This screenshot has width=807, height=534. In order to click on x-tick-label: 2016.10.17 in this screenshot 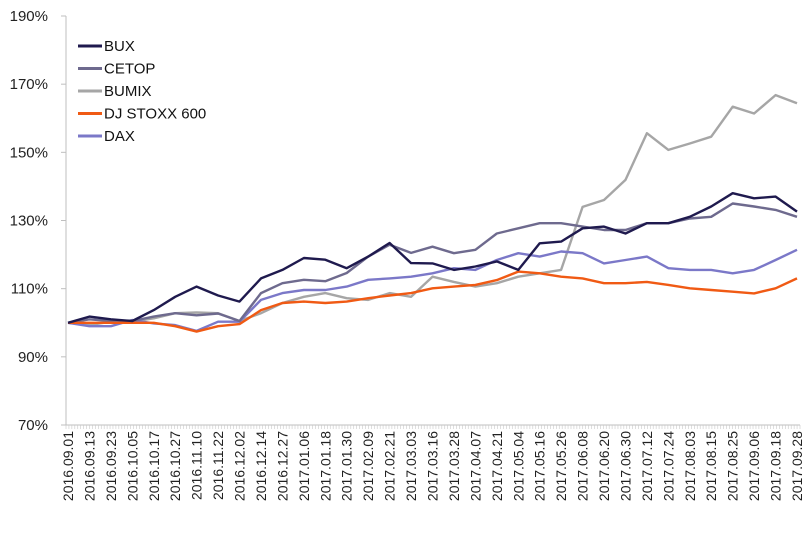, I will do `click(154, 466)`.